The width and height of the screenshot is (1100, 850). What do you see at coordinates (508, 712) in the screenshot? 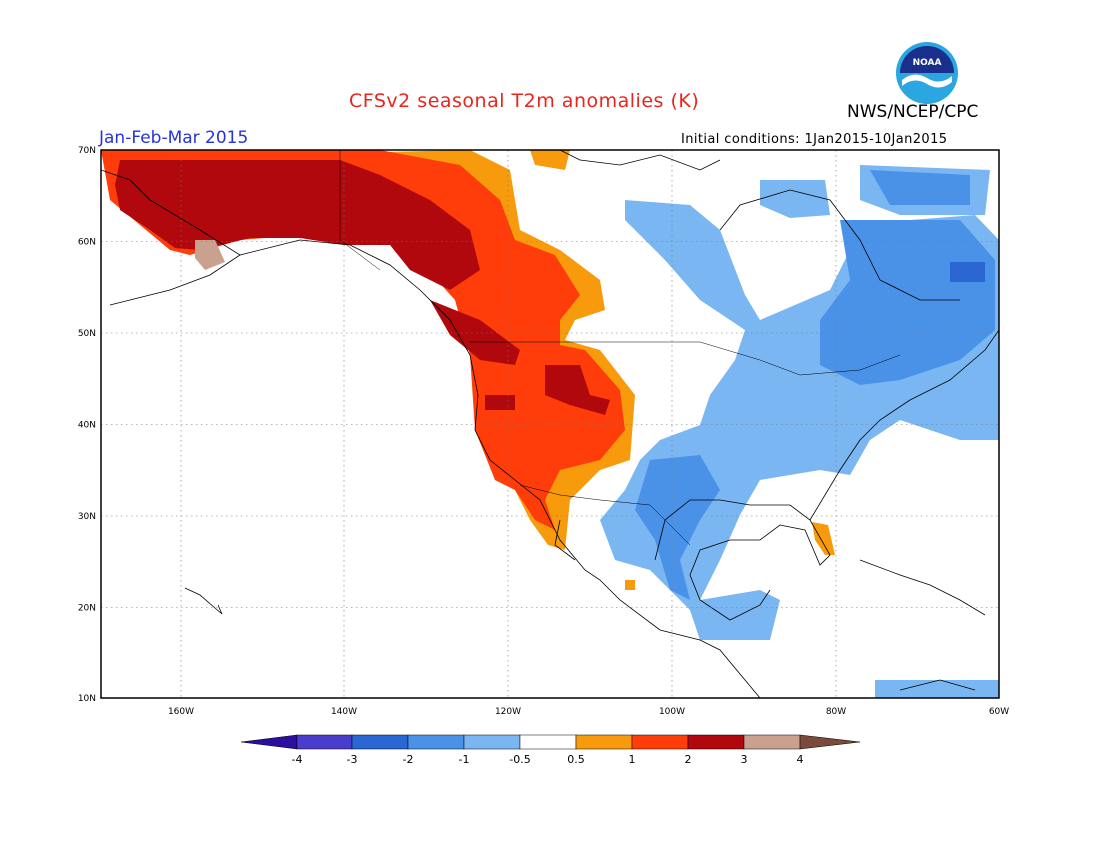
I see `lon-label: 120W` at bounding box center [508, 712].